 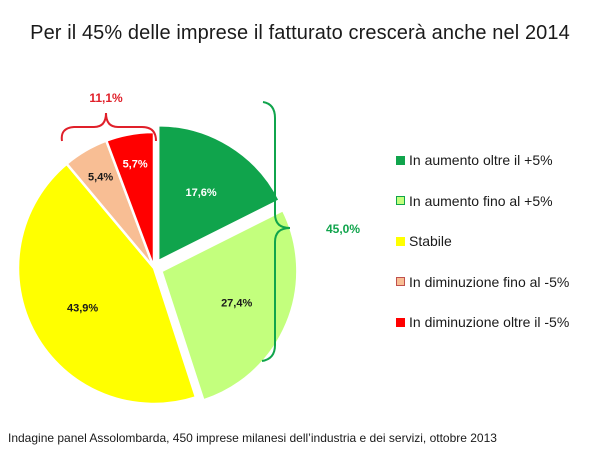 I want to click on slice-value-label-aumento-oltre: 17,6%, so click(x=200, y=193).